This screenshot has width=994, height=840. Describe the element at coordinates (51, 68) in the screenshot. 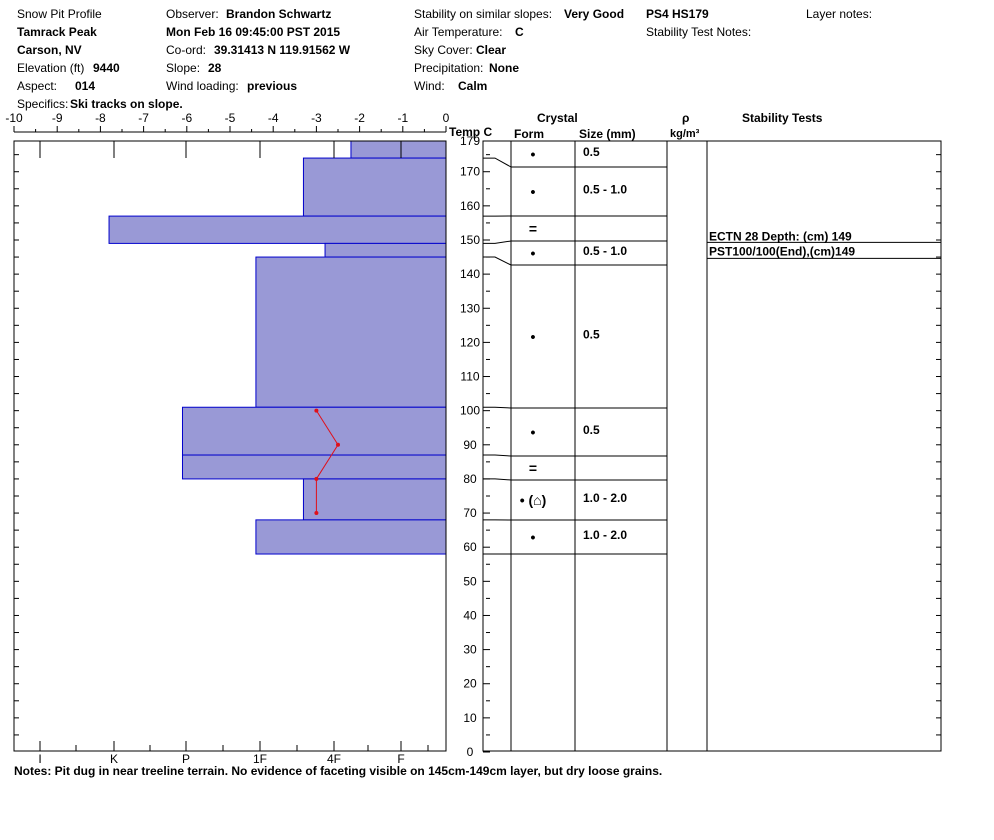

I see `elevation-label: Elevation (ft)` at that location.